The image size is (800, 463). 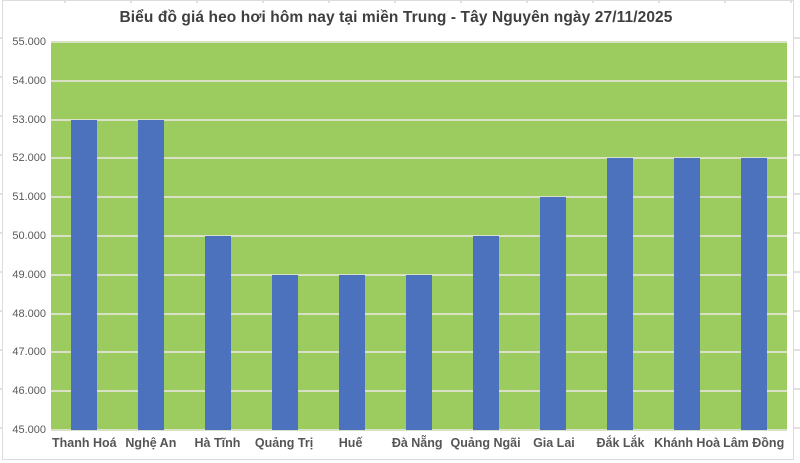 What do you see at coordinates (285, 352) in the screenshot?
I see `bar-Quảng Trị` at bounding box center [285, 352].